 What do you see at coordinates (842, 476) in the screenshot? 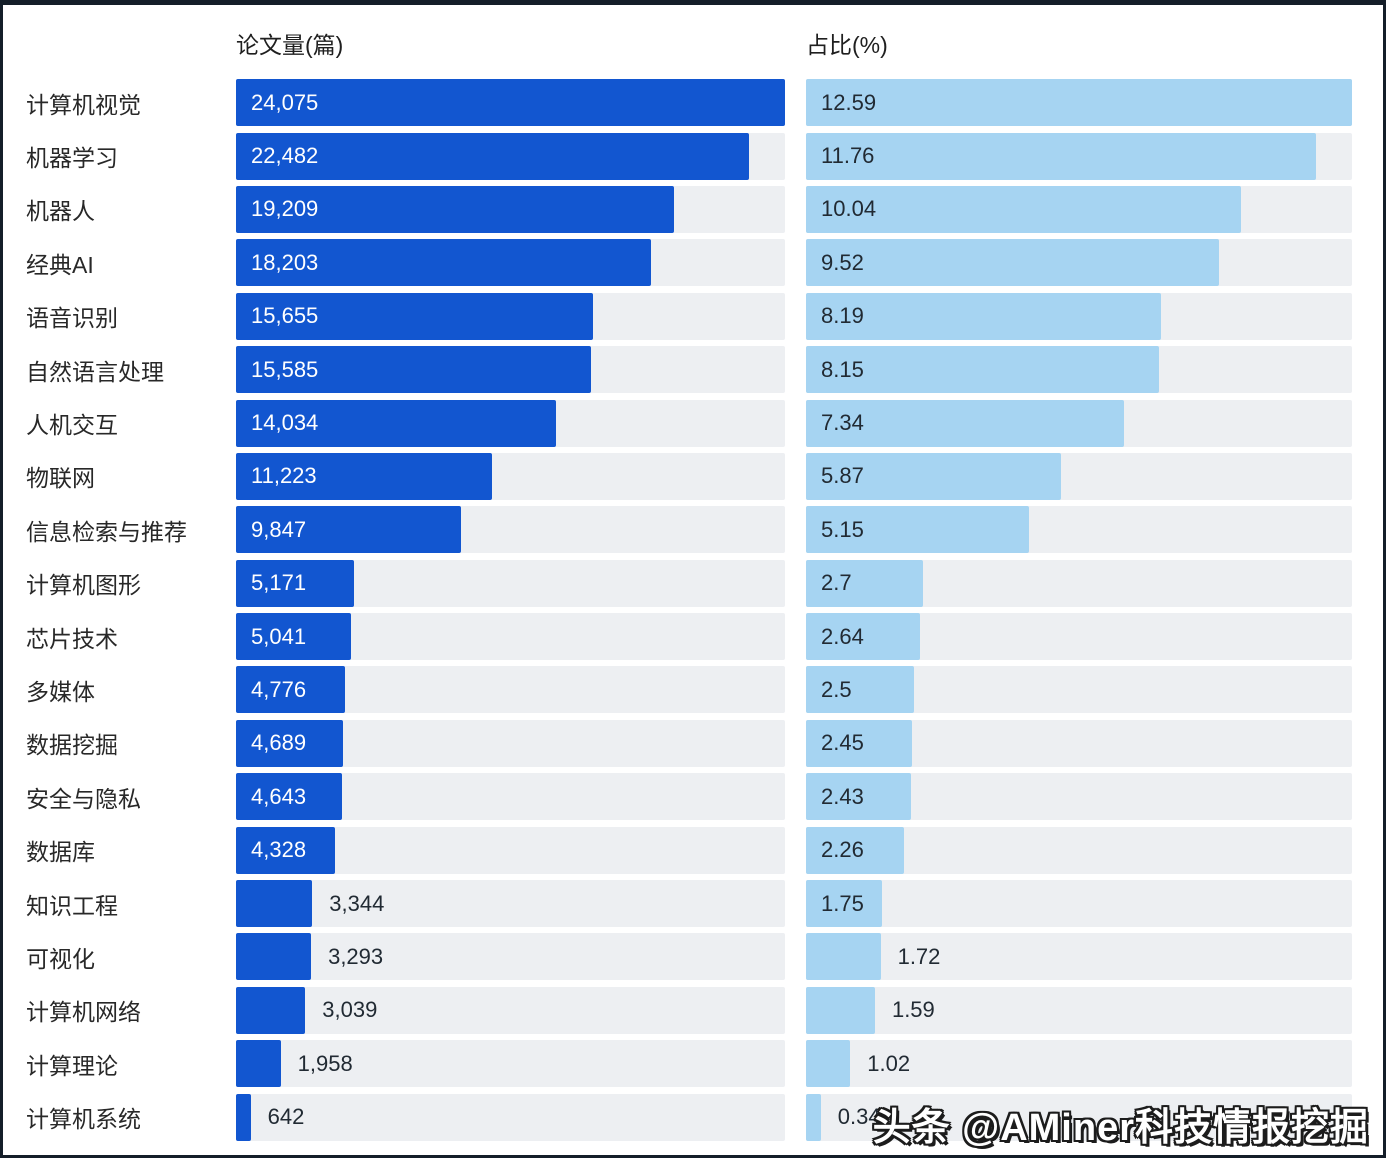
I see `share-value: 5.87` at bounding box center [842, 476].